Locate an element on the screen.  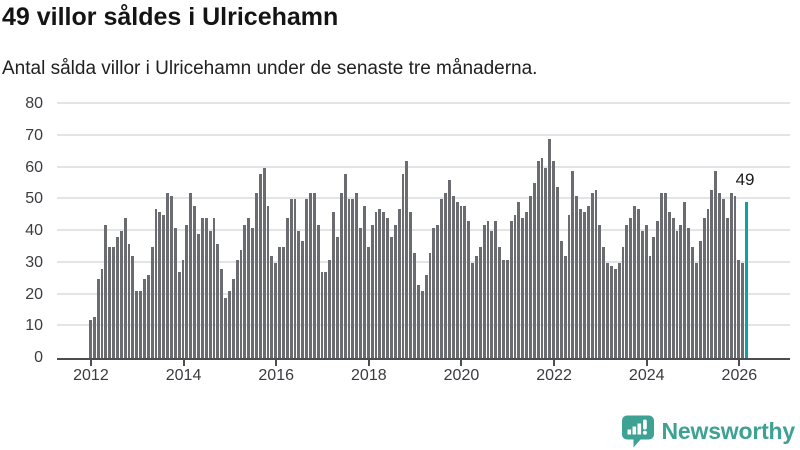
y-axis-tick-label: 10 is located at coordinates (34, 326).